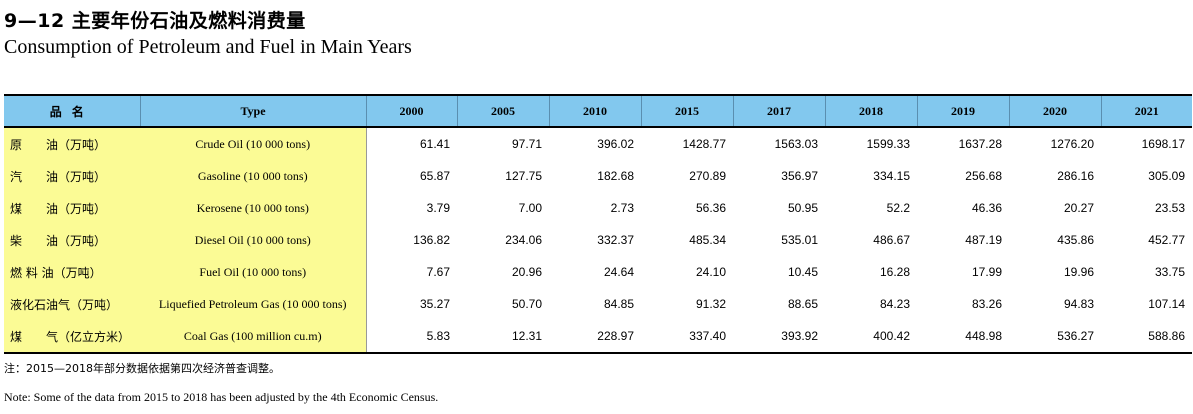  I want to click on row-name-cn: 液化石油气（万吨）, so click(72, 304).